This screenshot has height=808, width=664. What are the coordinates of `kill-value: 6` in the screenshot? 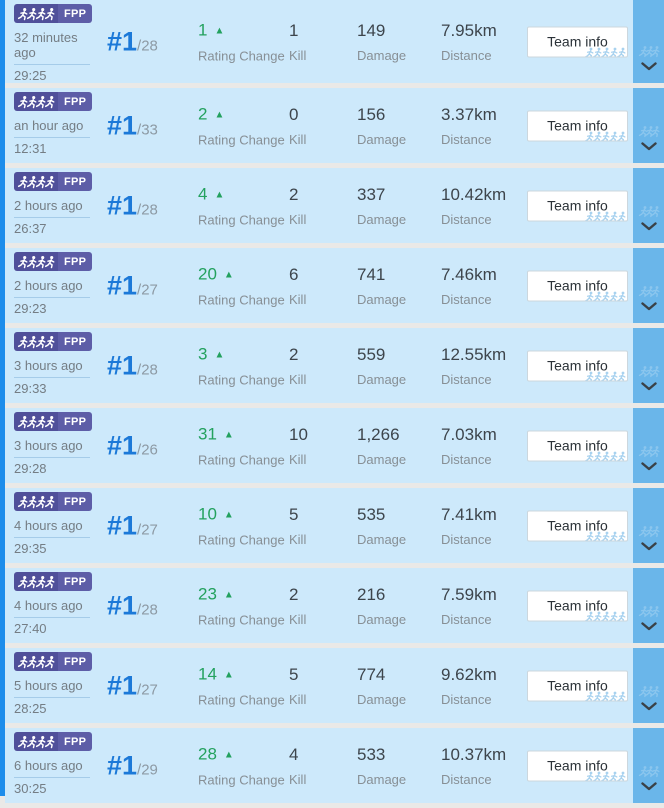 It's located at (294, 274).